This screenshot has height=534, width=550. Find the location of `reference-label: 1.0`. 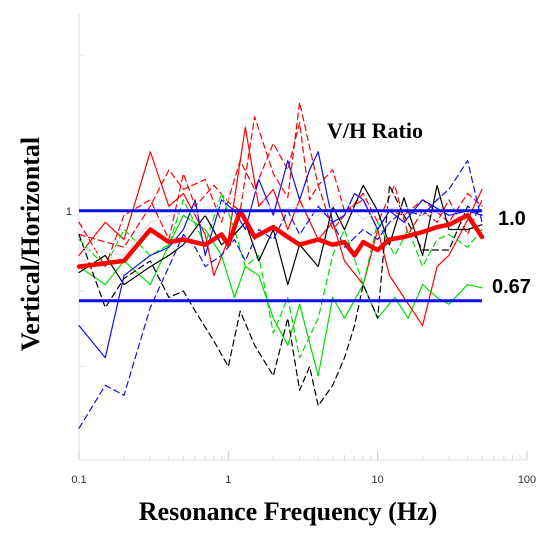

reference-label: 1.0 is located at coordinates (512, 219).